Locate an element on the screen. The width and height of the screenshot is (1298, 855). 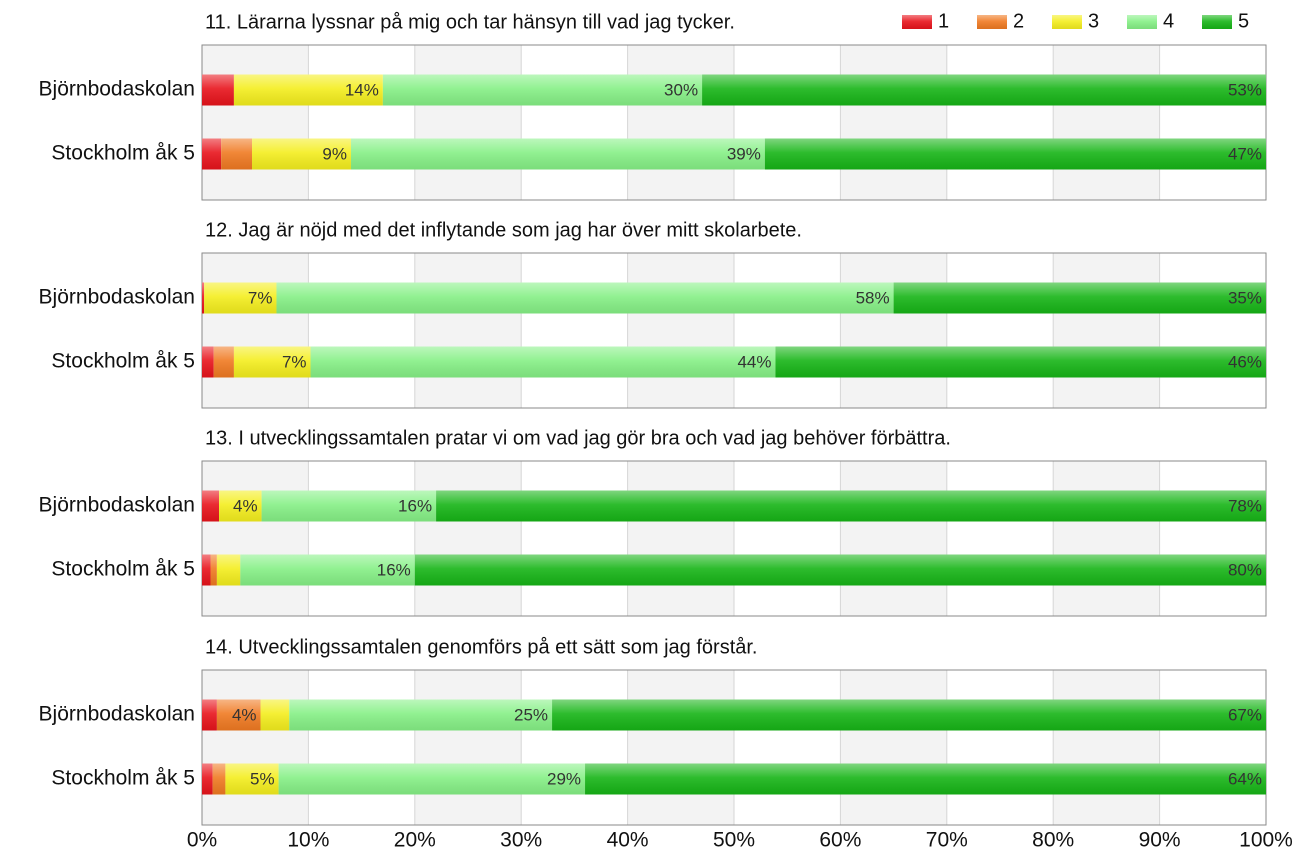
value-label: 78% is located at coordinates (1245, 505).